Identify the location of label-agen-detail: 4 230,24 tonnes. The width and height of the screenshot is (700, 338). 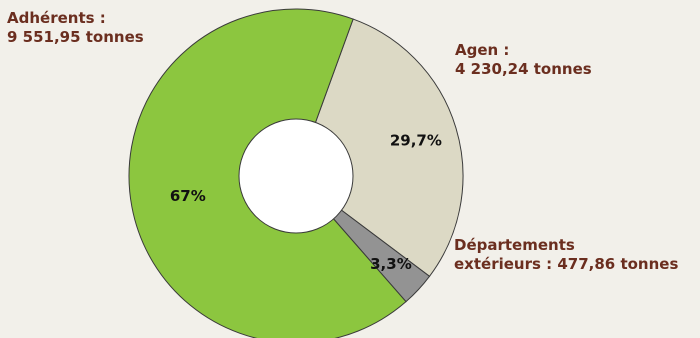
(523, 69).